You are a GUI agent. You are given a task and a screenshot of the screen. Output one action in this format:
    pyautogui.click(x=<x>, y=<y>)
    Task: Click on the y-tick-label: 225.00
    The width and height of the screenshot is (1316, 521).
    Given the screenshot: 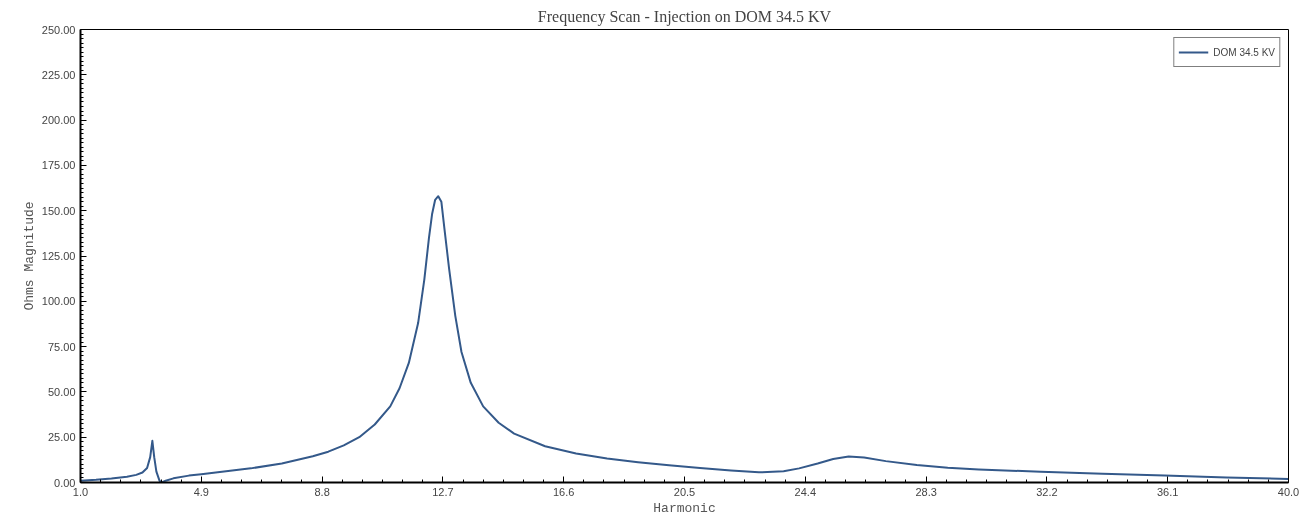 What is the action you would take?
    pyautogui.click(x=58, y=74)
    